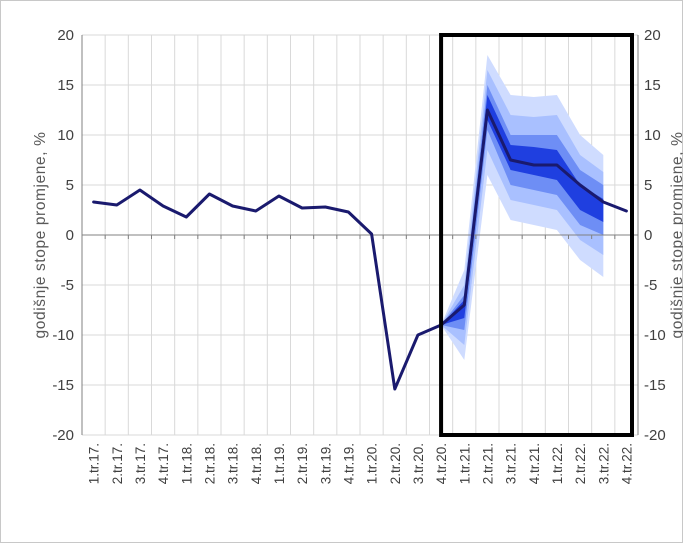 The image size is (683, 543). What do you see at coordinates (676, 235) in the screenshot?
I see `y-axis-label-right: godišnje stope promjene, %` at bounding box center [676, 235].